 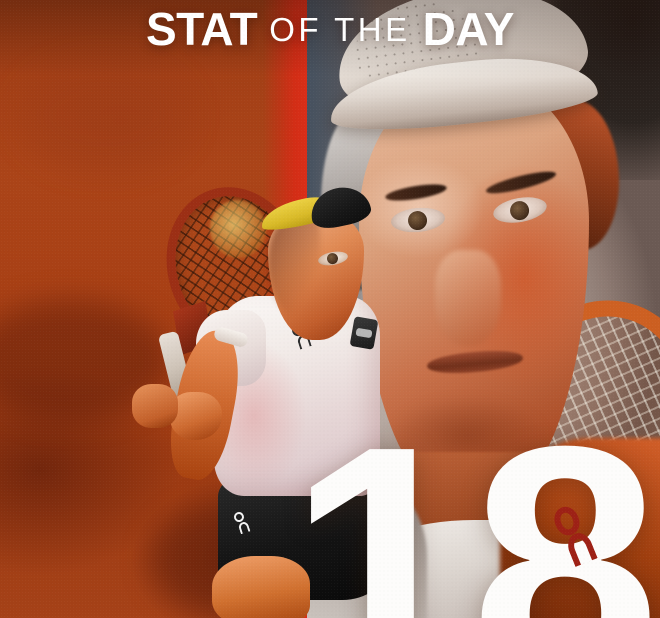 I want to click on player-cap-crown, so click(x=340, y=207).